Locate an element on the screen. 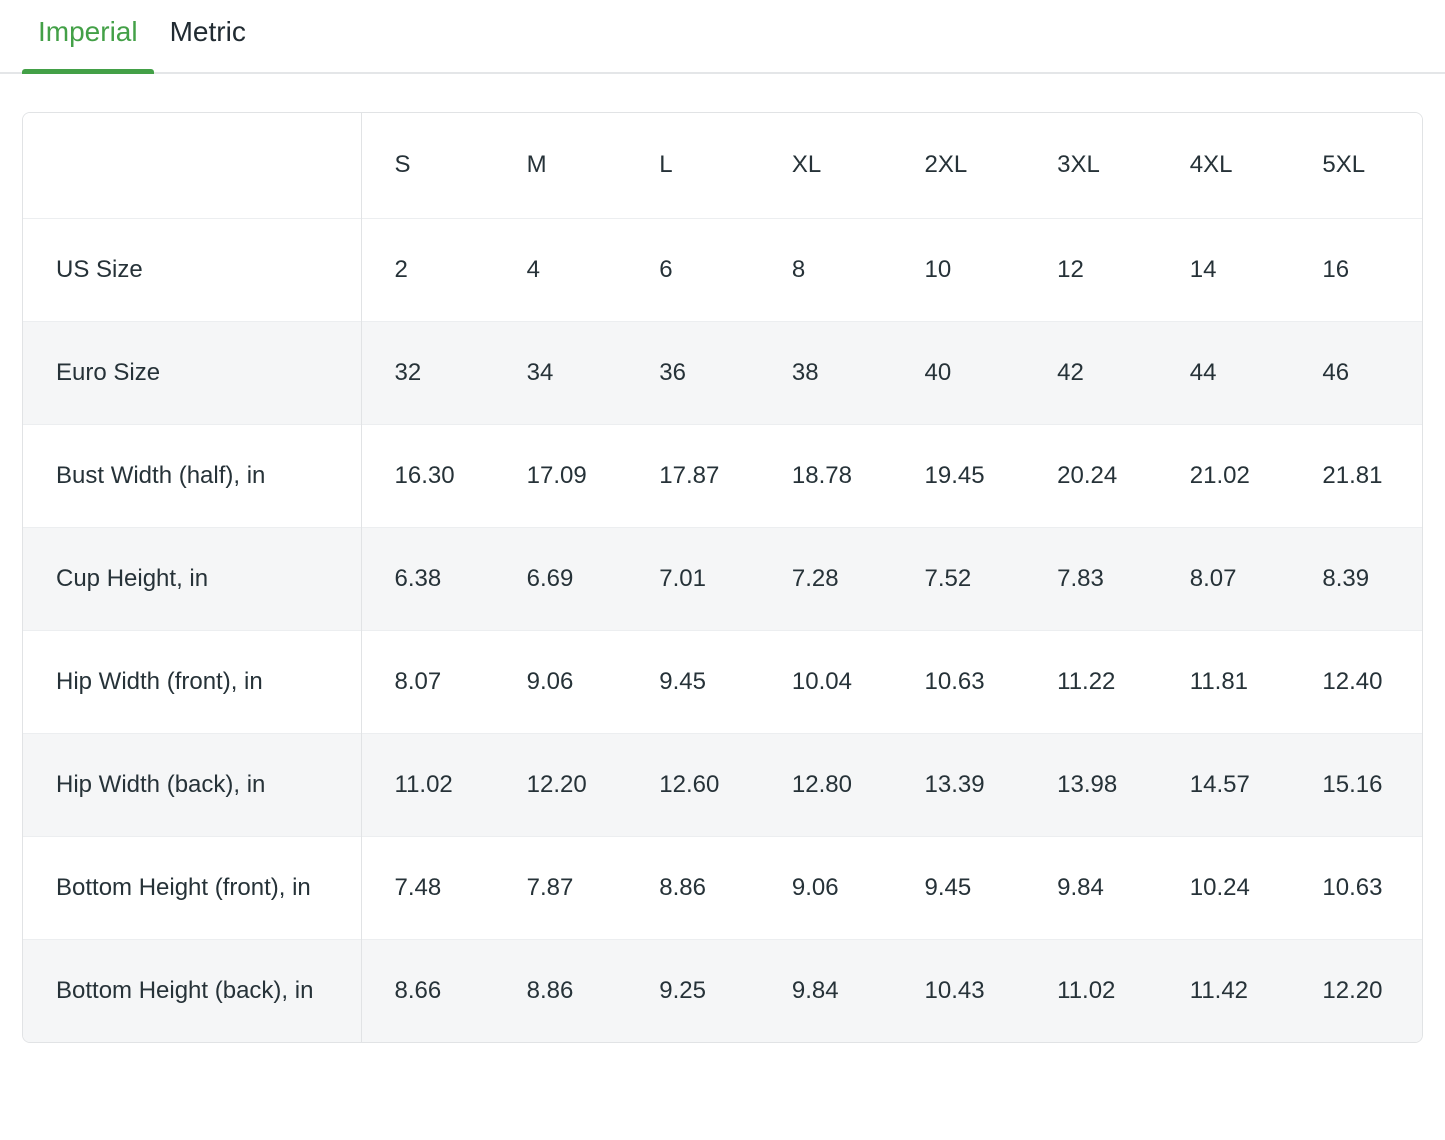 This screenshot has width=1445, height=1140. cell-value: 17.09 is located at coordinates (560, 476).